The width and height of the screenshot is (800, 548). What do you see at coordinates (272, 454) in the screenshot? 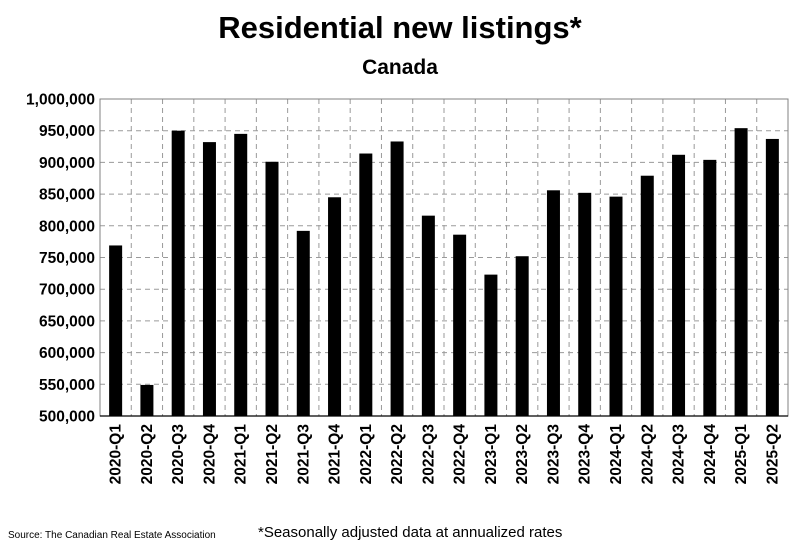
I see `x-tick-label: 2021-Q2` at bounding box center [272, 454].